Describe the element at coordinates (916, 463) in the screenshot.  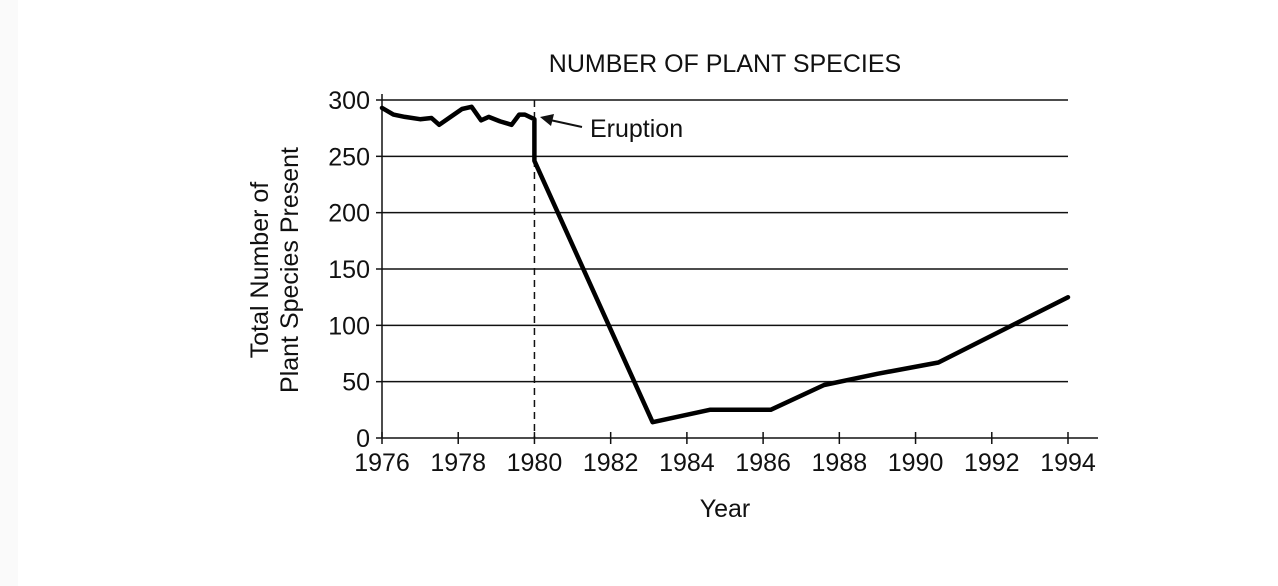
I see `x-tick-label-1990: 1990` at that location.